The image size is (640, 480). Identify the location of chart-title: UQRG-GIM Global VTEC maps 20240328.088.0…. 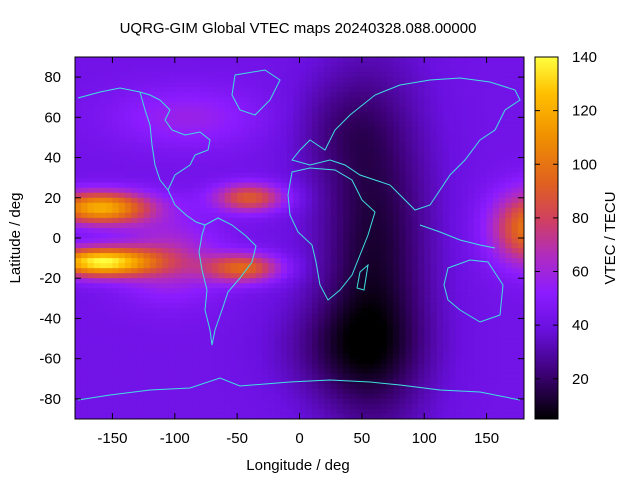
(298, 28).